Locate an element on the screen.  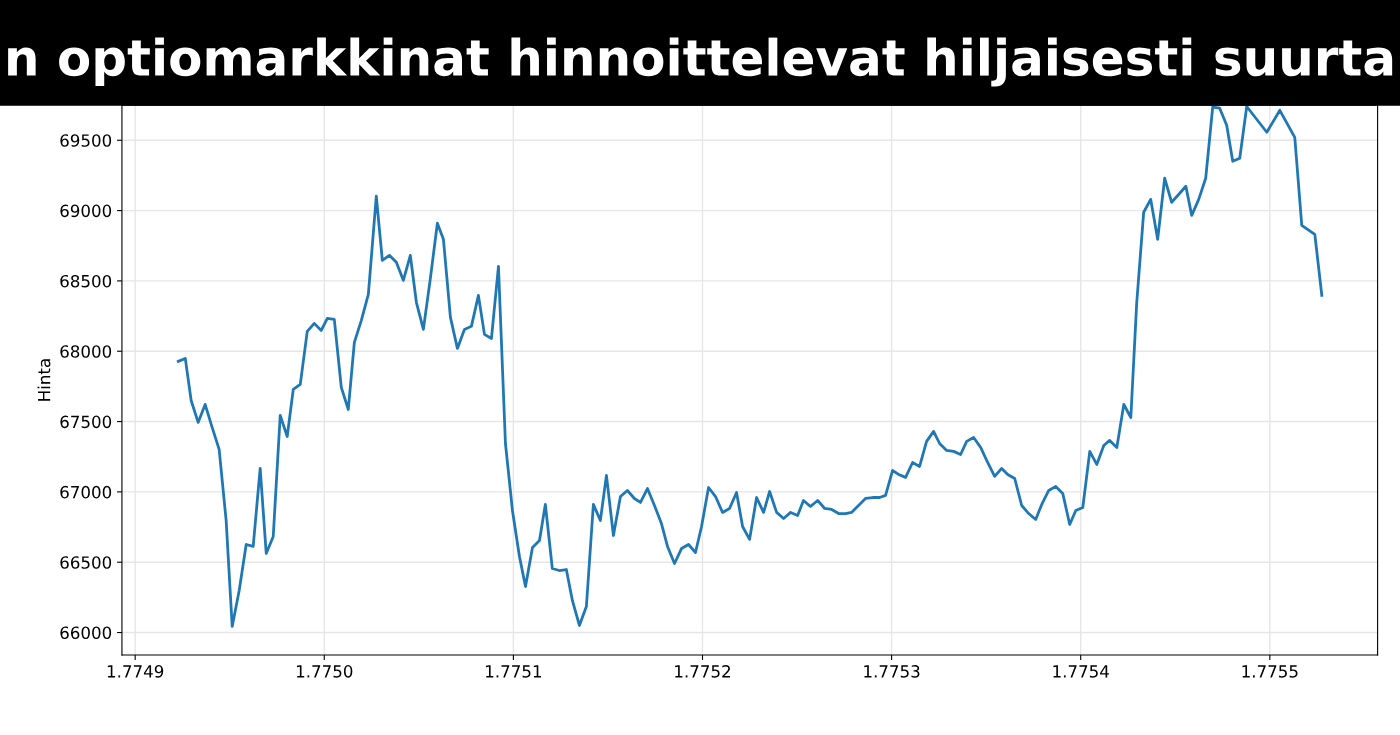
y-tick-label: 68000 is located at coordinates (86, 351).